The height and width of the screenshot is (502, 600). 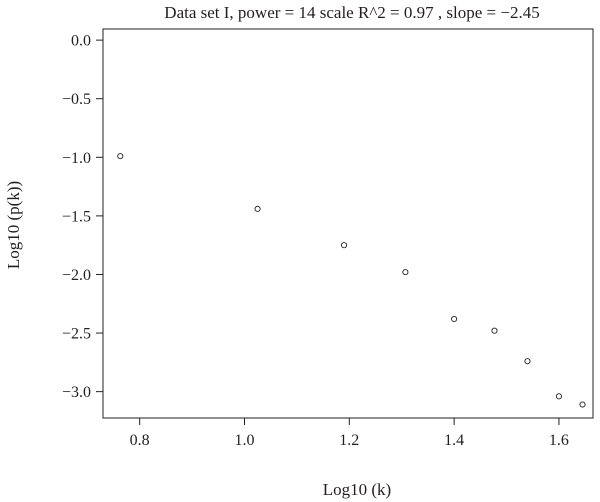 What do you see at coordinates (81, 41) in the screenshot?
I see `y-tick-label: 0.0` at bounding box center [81, 41].